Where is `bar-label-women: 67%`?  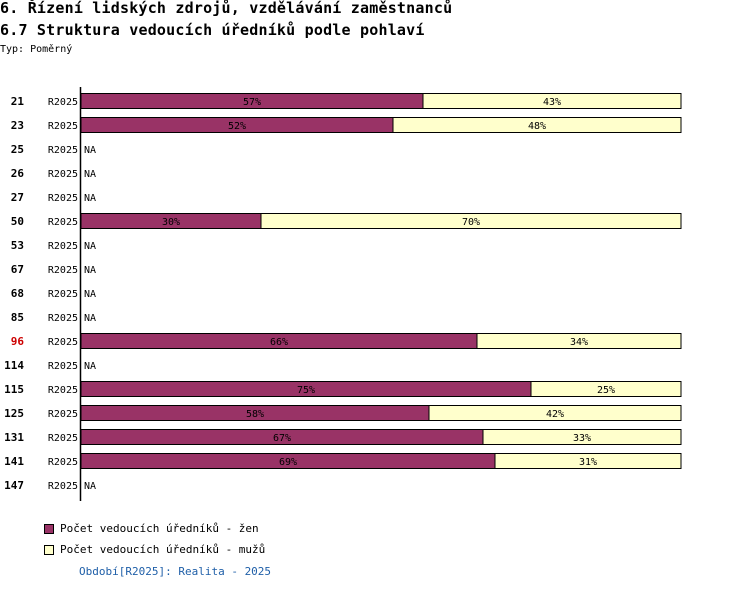
bar-label-women: 67% is located at coordinates (282, 438).